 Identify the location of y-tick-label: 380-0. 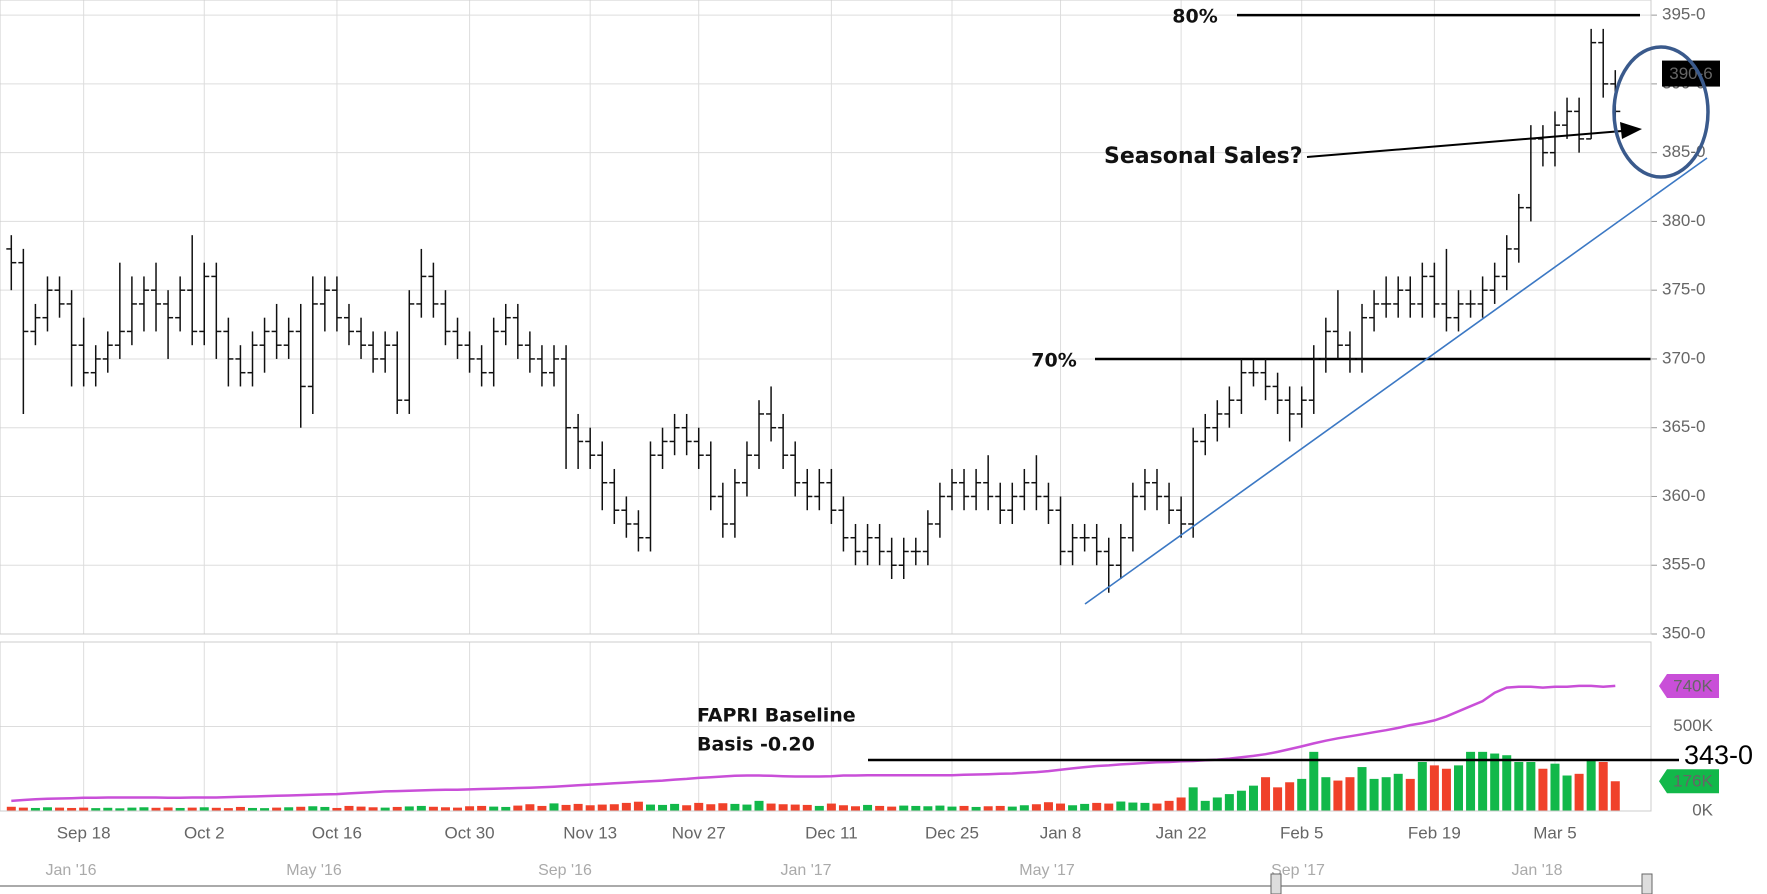
(1683, 220).